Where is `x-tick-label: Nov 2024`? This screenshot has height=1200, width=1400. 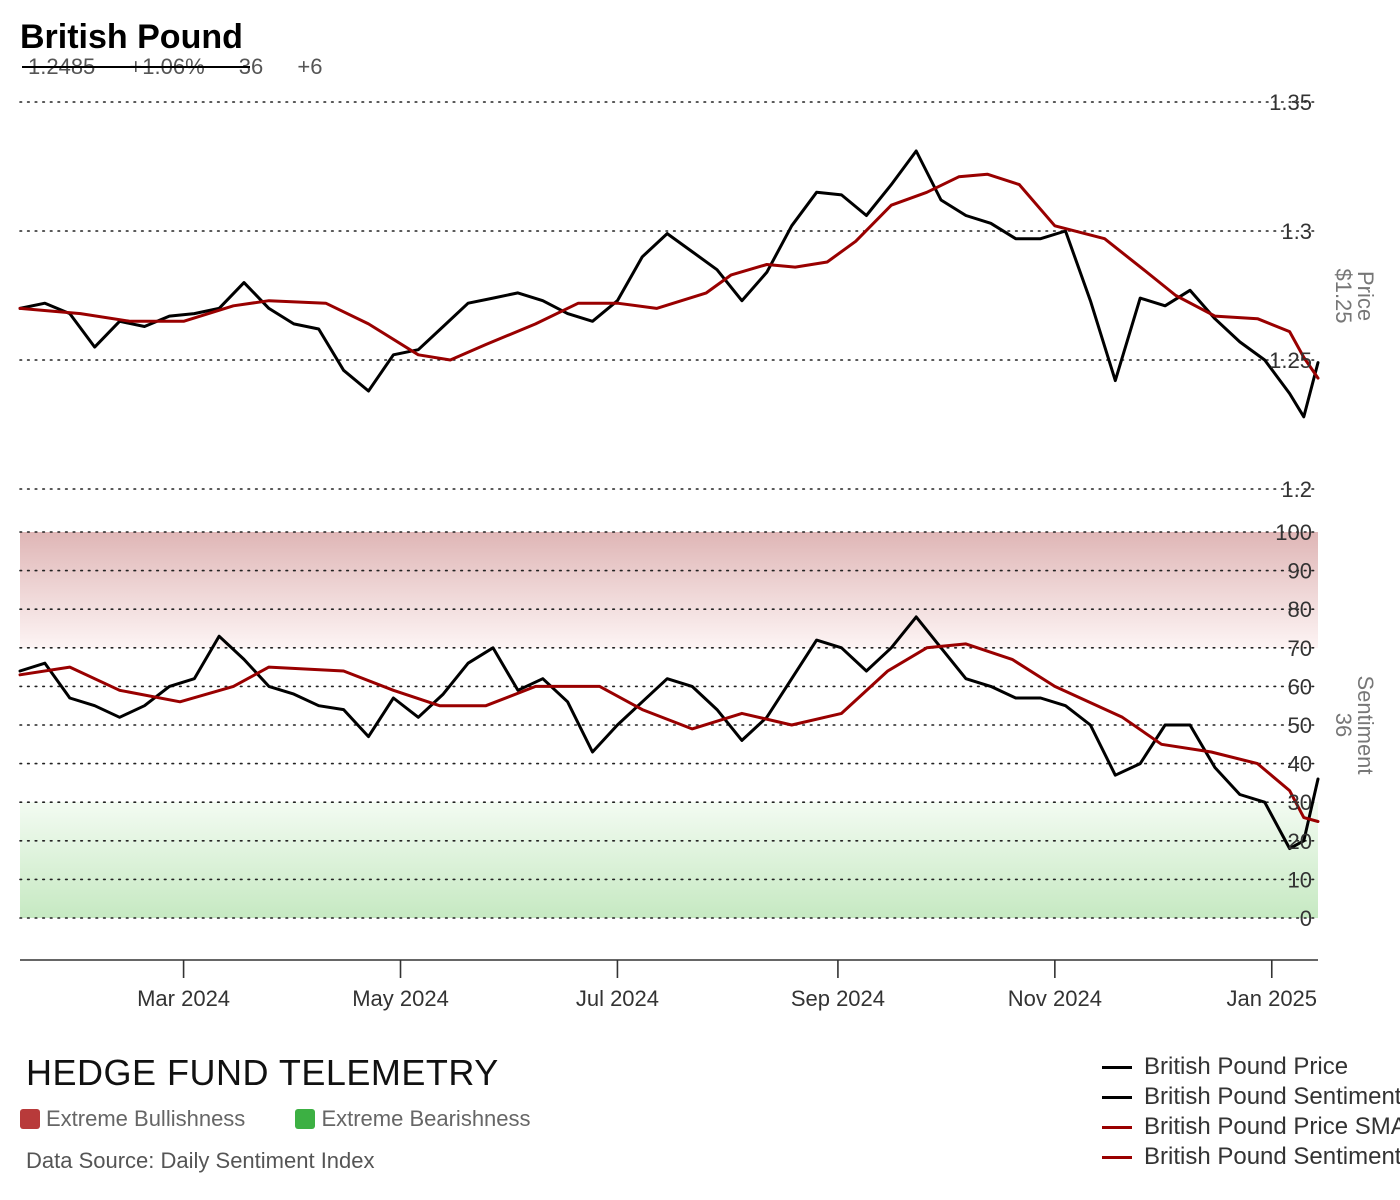
x-tick-label: Nov 2024 is located at coordinates (1055, 998).